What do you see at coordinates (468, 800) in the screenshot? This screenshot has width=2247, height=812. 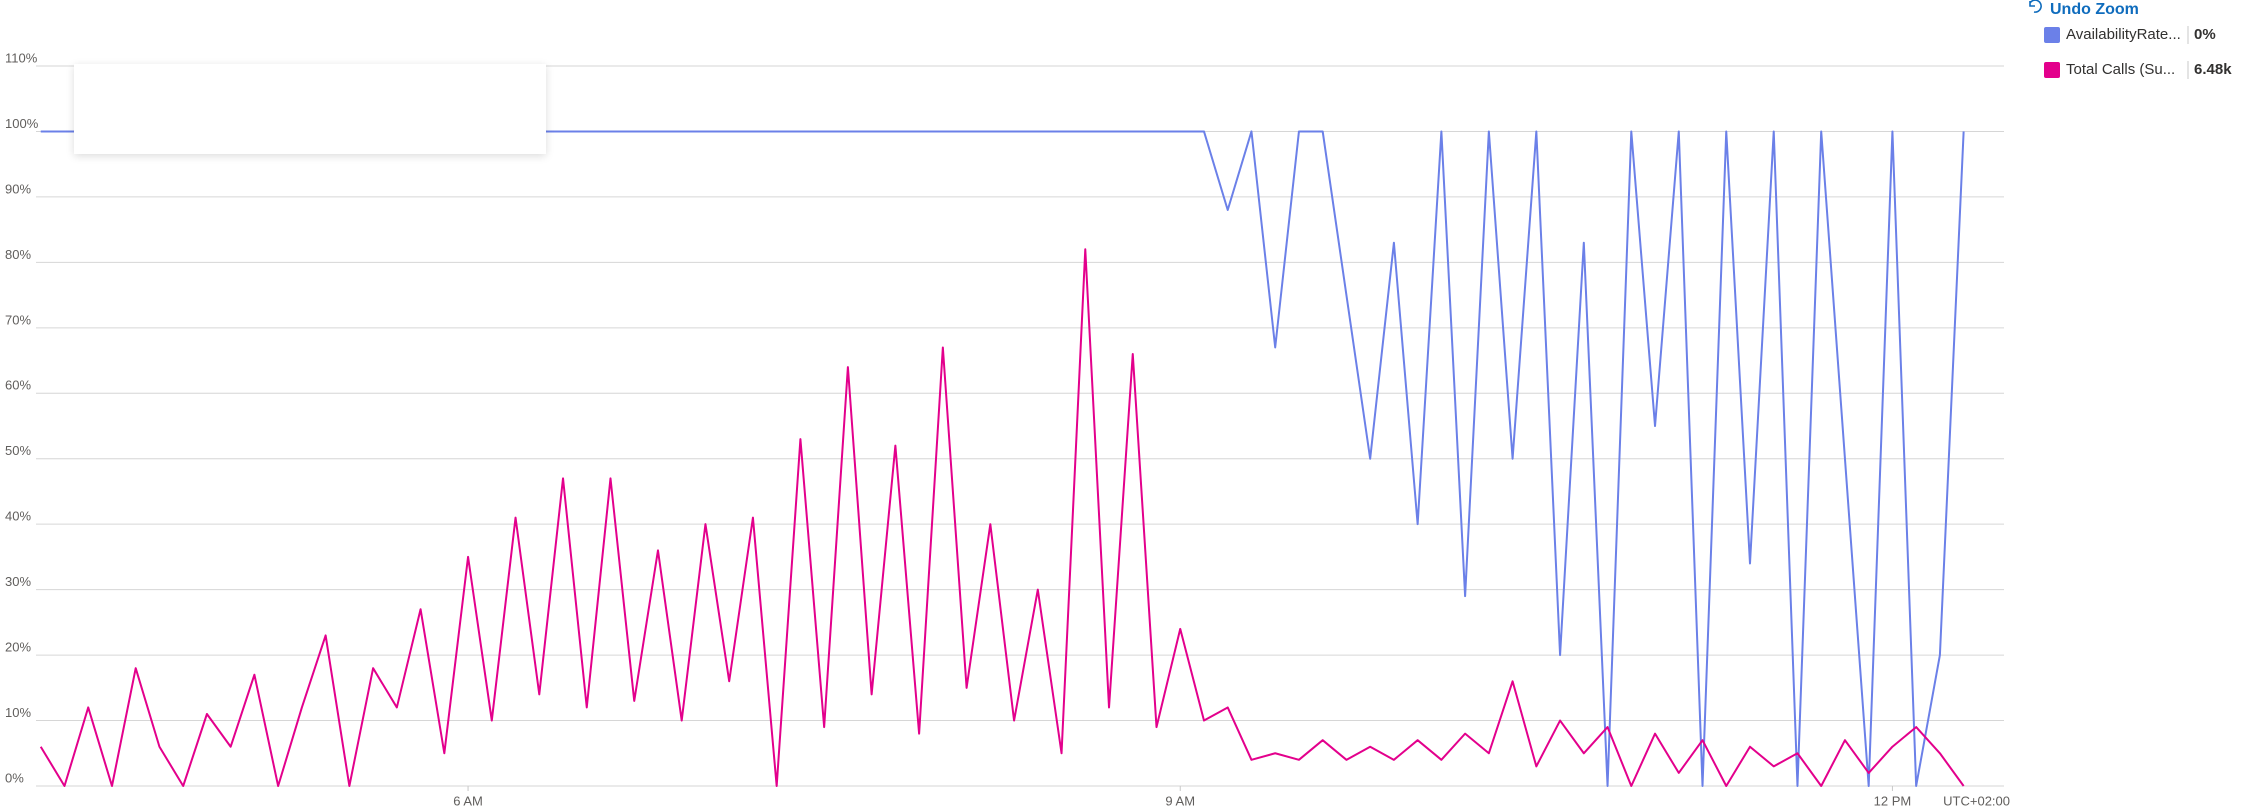 I see `x-tick-label: 6 AM` at bounding box center [468, 800].